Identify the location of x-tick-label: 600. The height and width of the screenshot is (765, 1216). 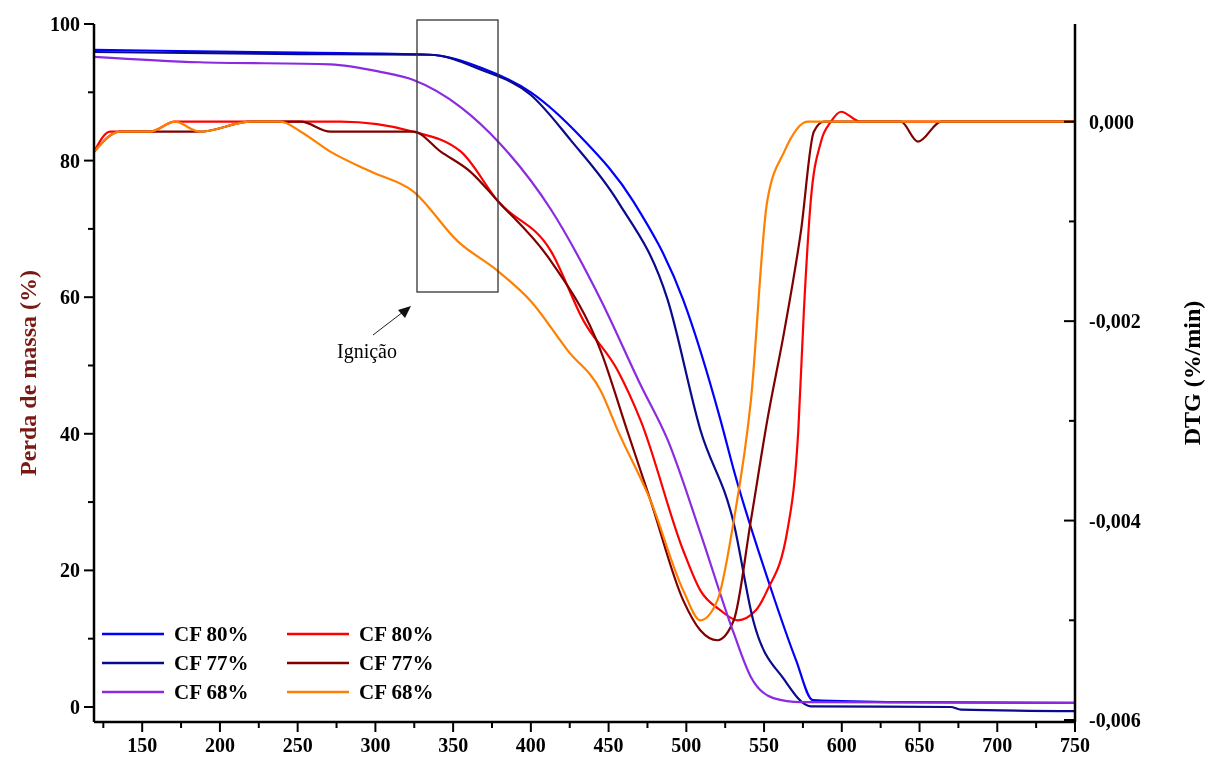
(841, 745).